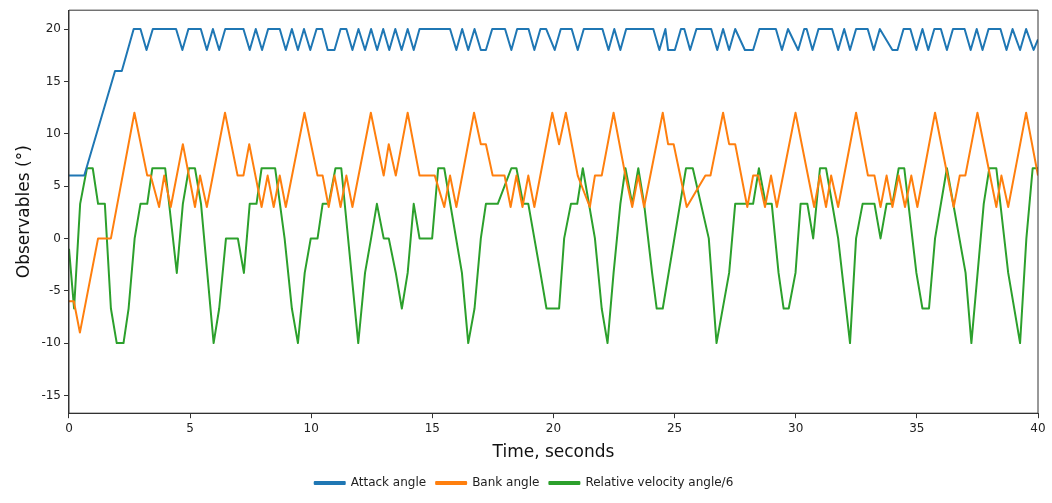 The height and width of the screenshot is (503, 1052). Describe the element at coordinates (506, 482) in the screenshot. I see `legend-label: Bank angle` at that location.